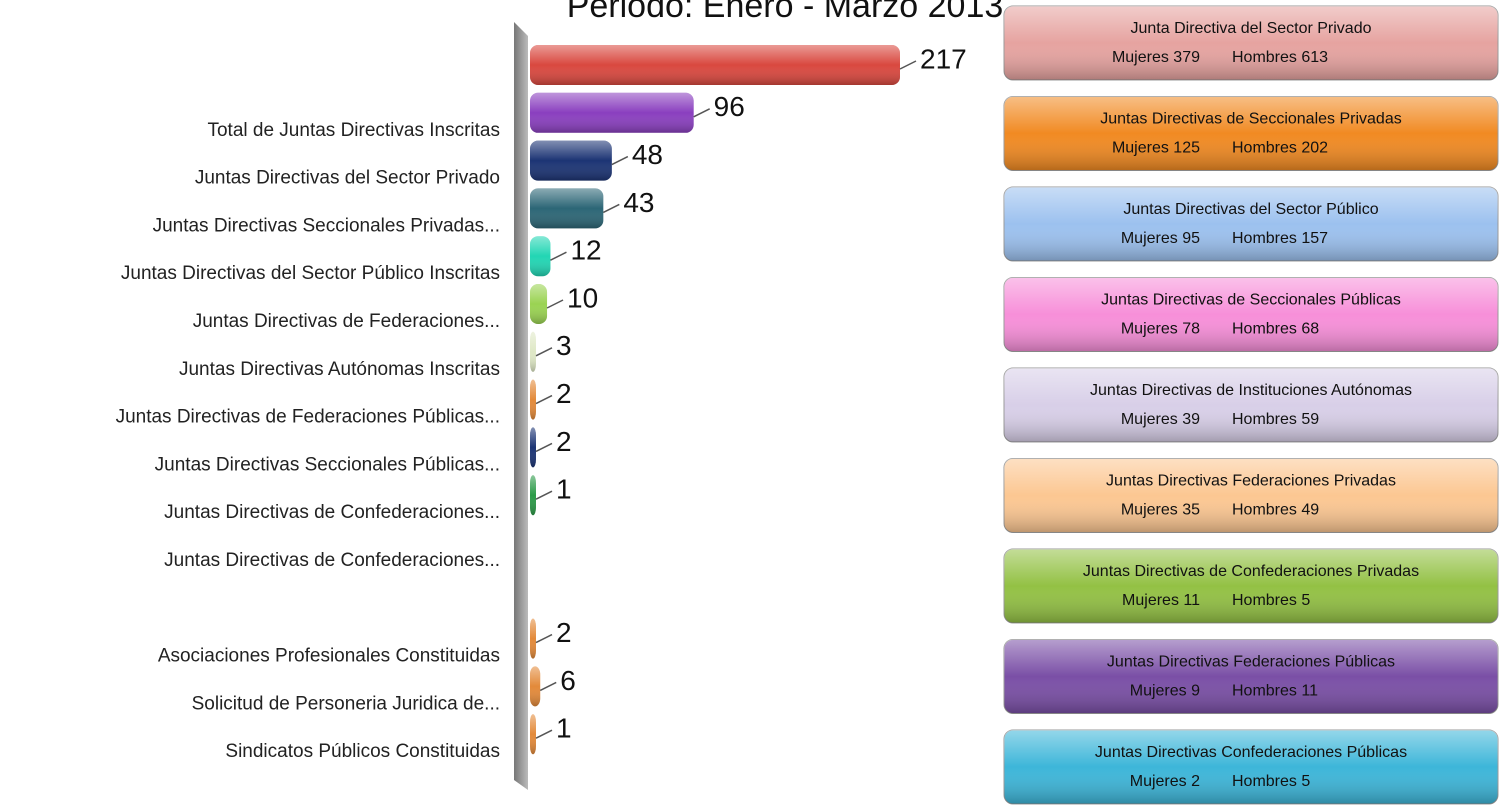  What do you see at coordinates (362, 751) in the screenshot?
I see `category-label: Sindicatos Públicos Constituidas` at bounding box center [362, 751].